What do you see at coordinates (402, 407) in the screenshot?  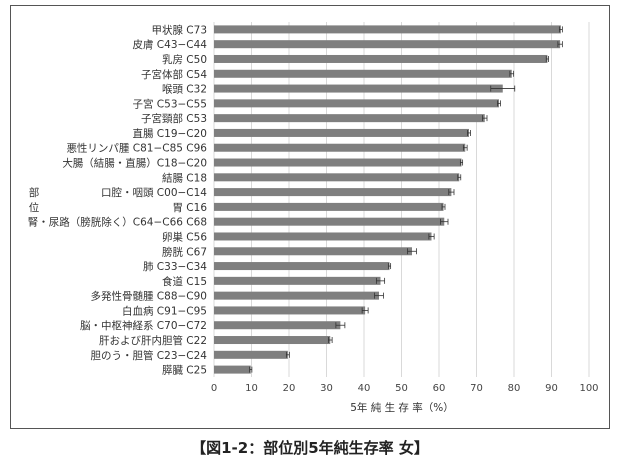 I see `x-axis-title: 5年 純 生 存 率（%）` at bounding box center [402, 407].